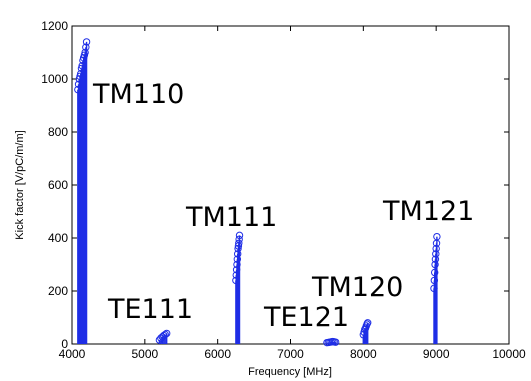  What do you see at coordinates (150, 309) in the screenshot?
I see `mode-label-te111: TE111` at bounding box center [150, 309].